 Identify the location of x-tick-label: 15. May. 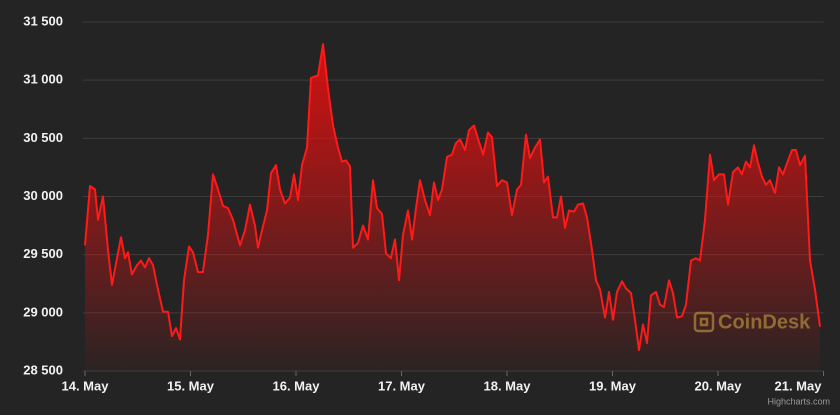
(191, 385).